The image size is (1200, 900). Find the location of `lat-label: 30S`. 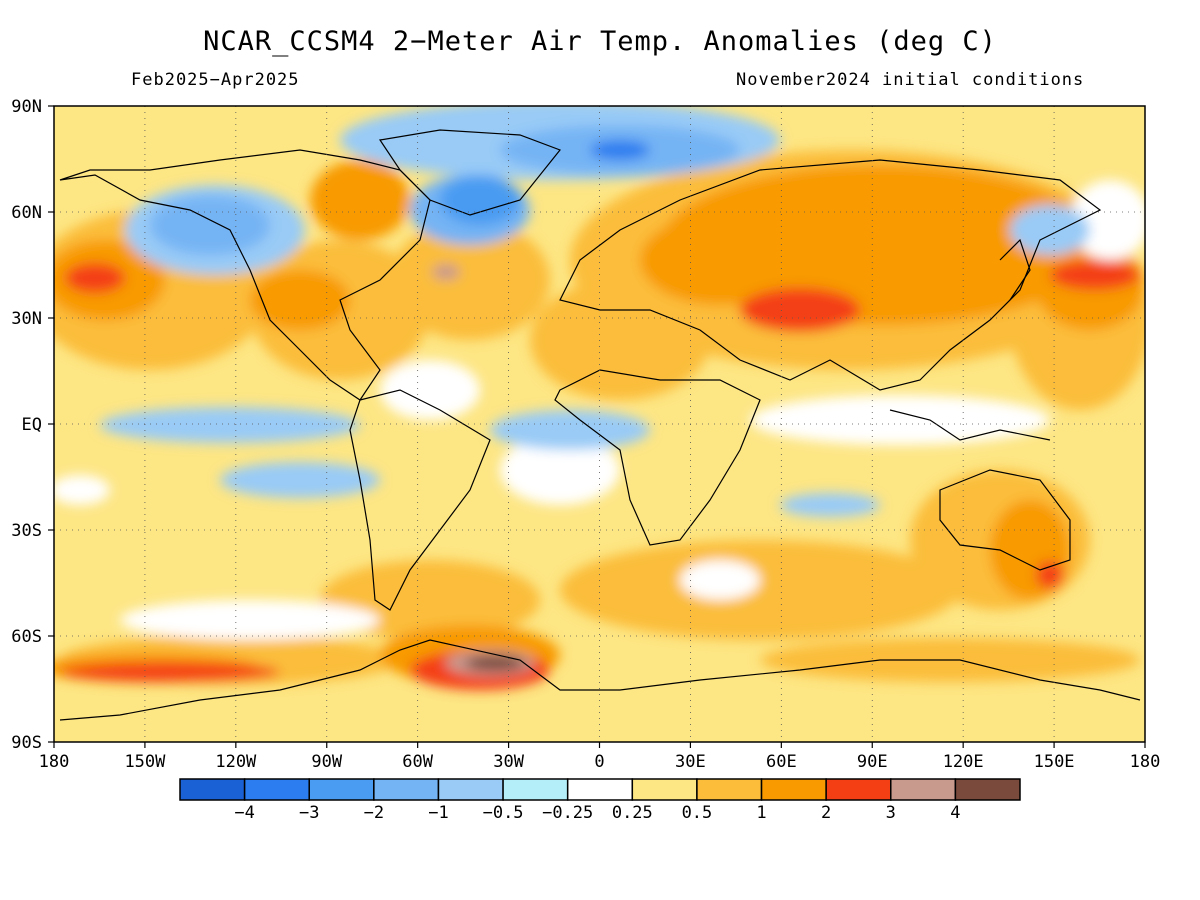

lat-label: 30S is located at coordinates (26, 531).